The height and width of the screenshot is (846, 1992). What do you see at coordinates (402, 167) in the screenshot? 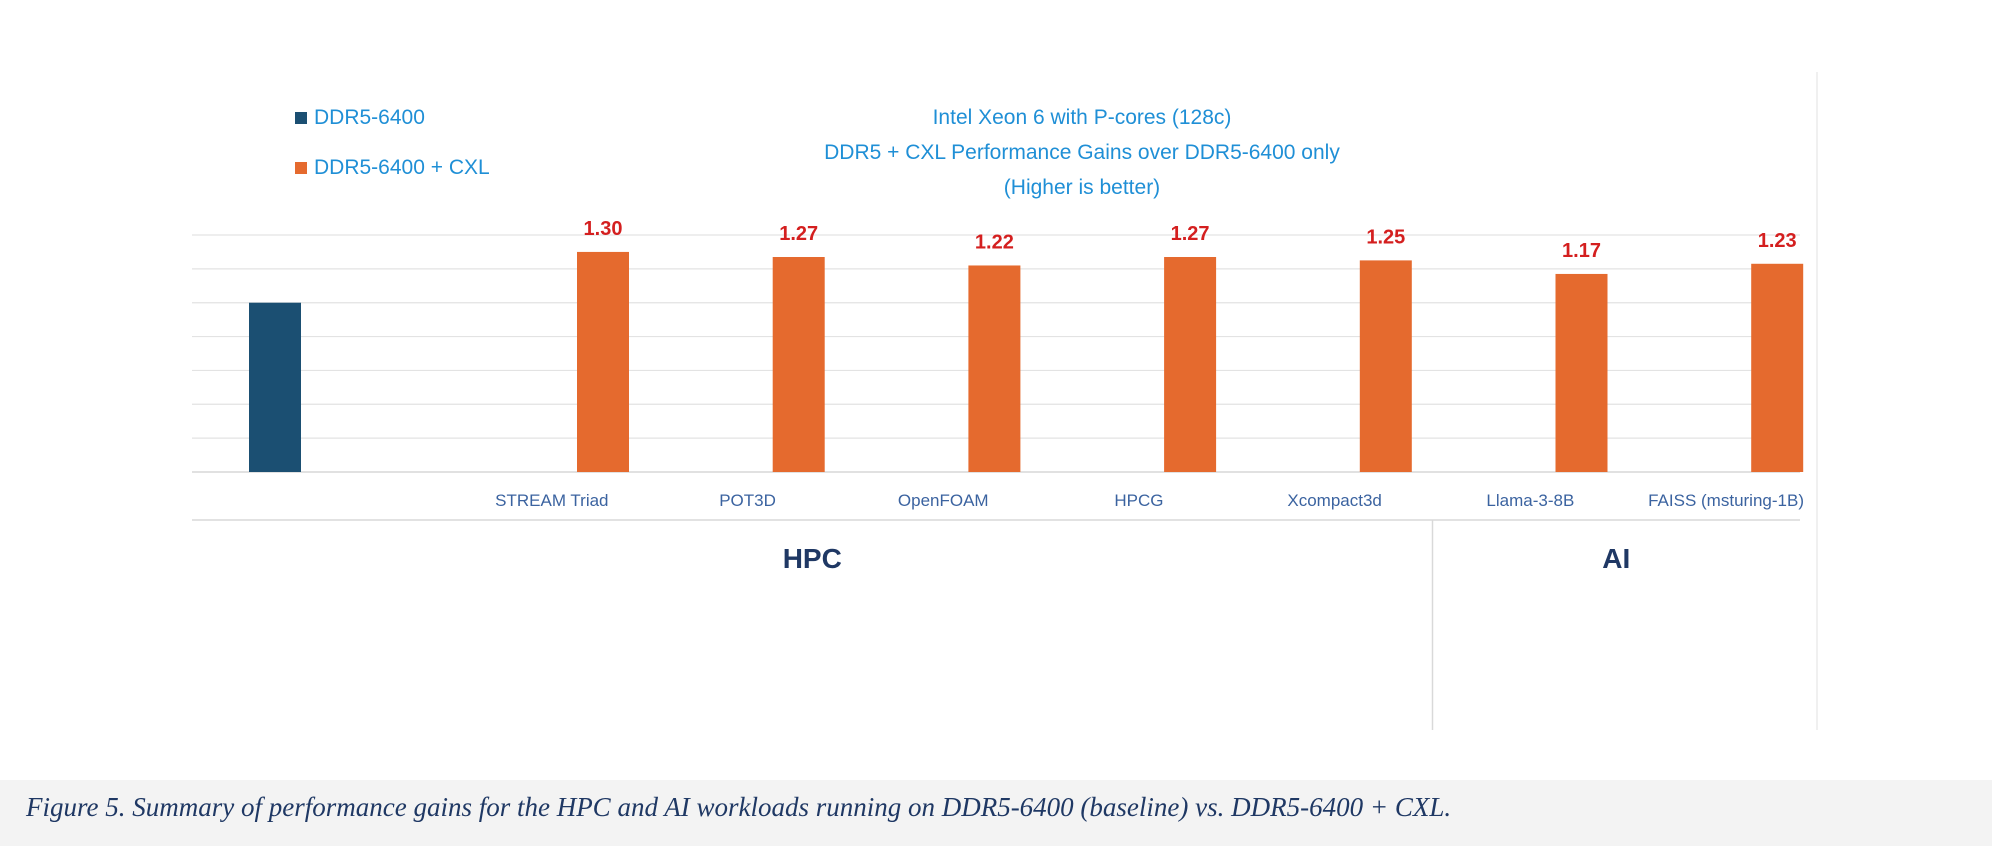
I see `legend-label: DDR5-6400 + CXL` at bounding box center [402, 167].